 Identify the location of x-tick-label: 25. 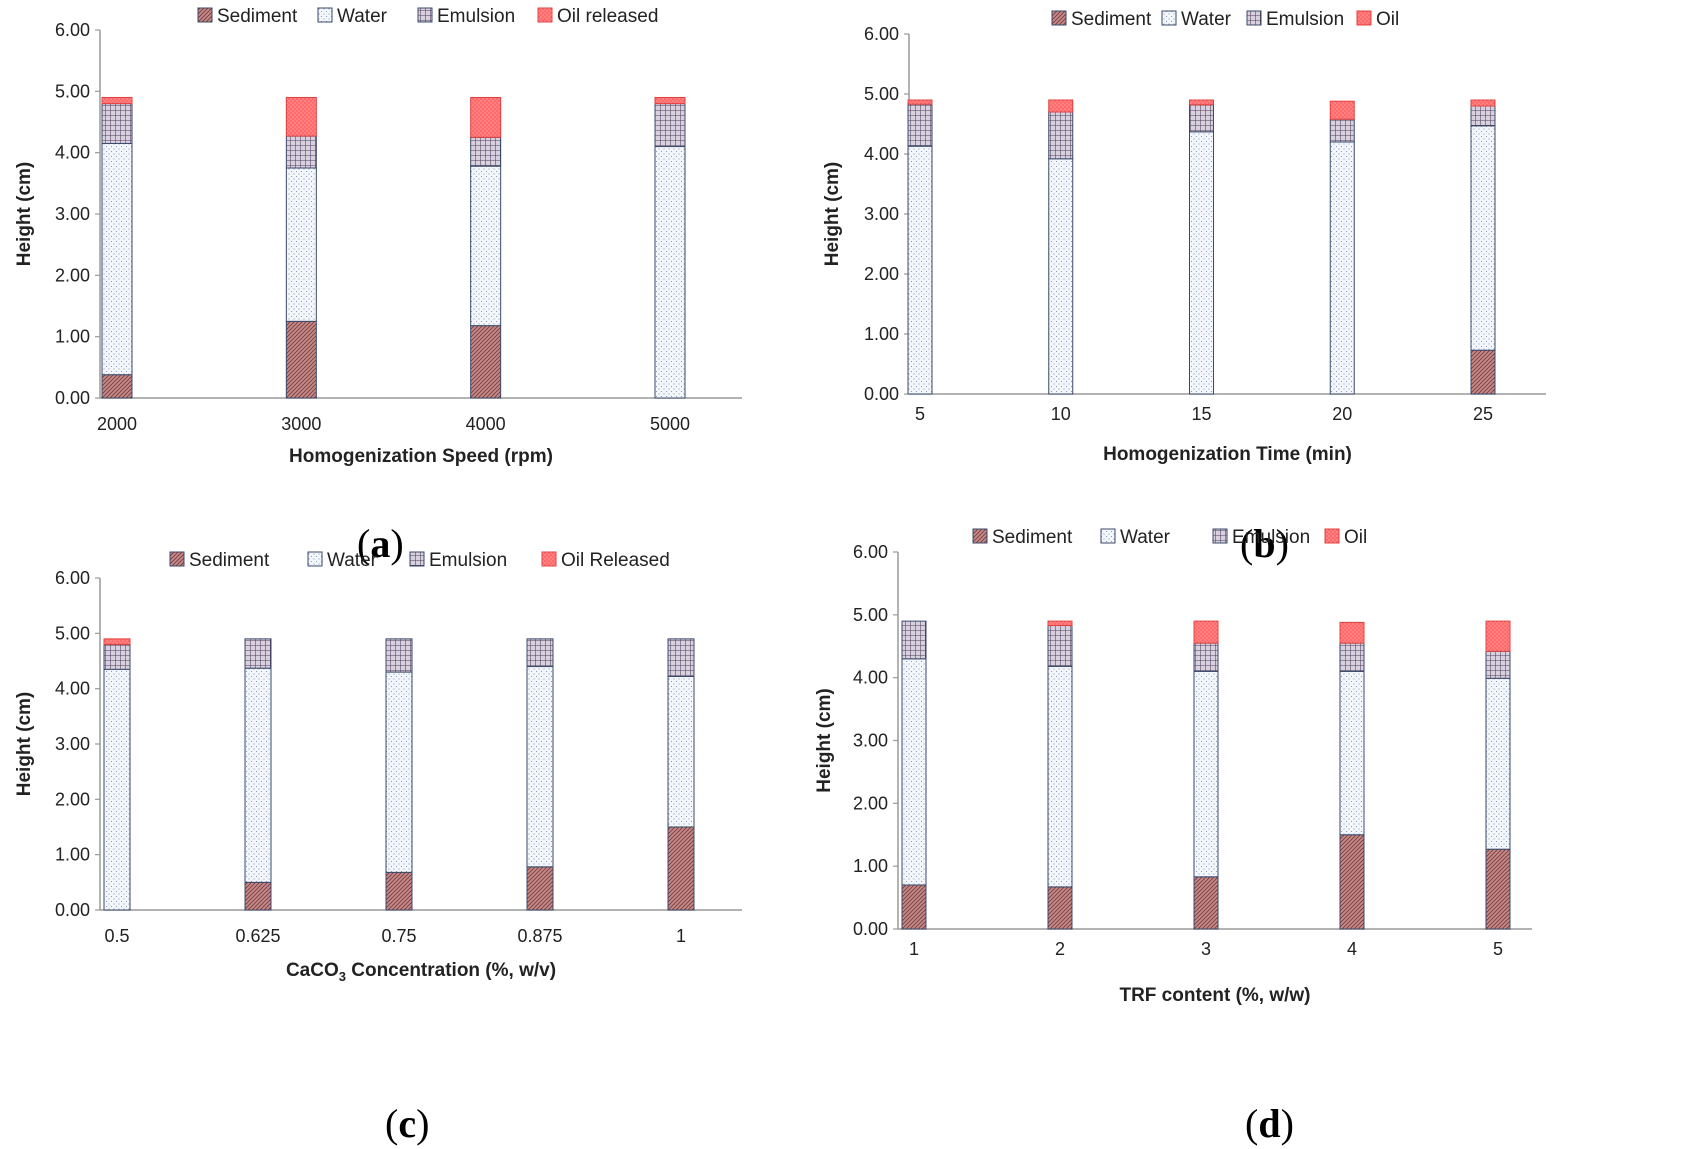
(1483, 414).